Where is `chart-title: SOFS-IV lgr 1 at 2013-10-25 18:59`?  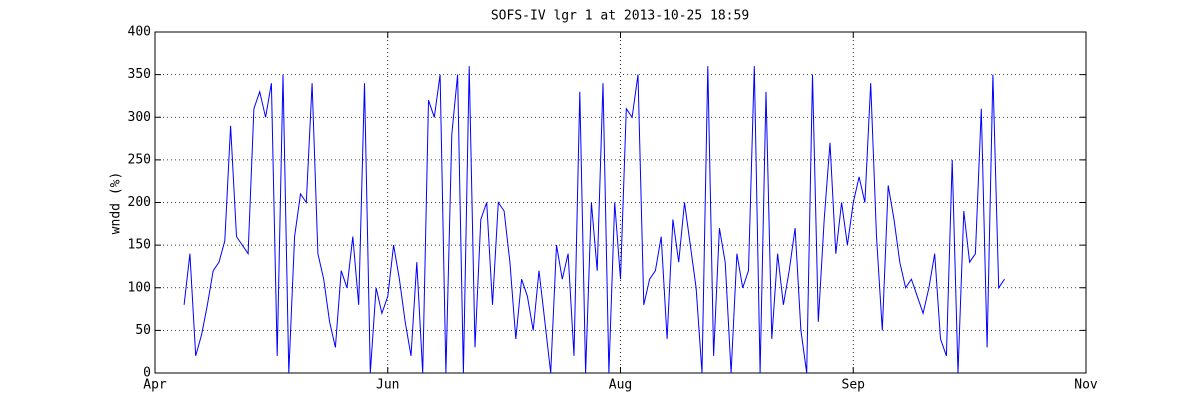 chart-title: SOFS-IV lgr 1 at 2013-10-25 18:59 is located at coordinates (620, 16).